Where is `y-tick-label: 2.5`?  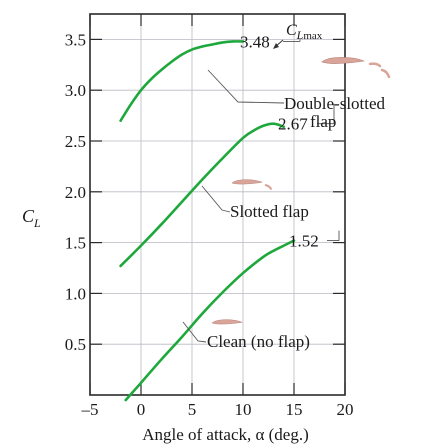
y-tick-label: 2.5 is located at coordinates (75, 141).